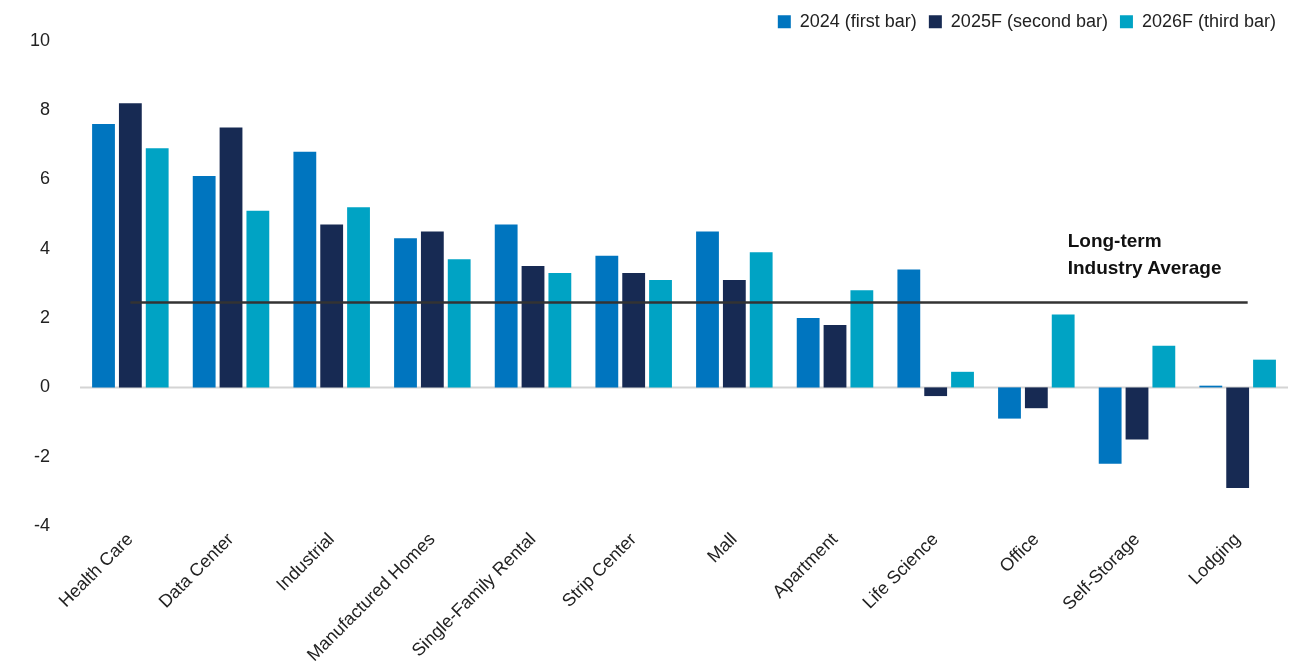 The image size is (1298, 669). What do you see at coordinates (40, 39) in the screenshot?
I see `y-tick-label: 10` at bounding box center [40, 39].